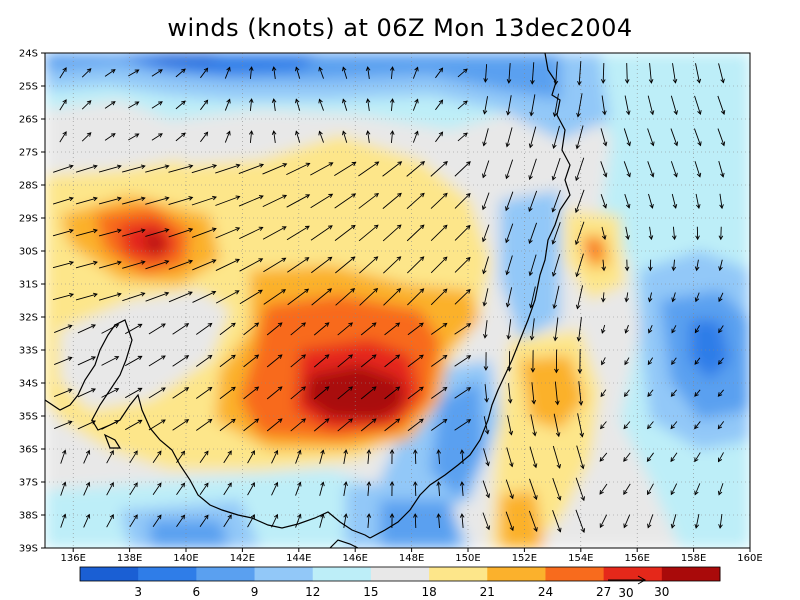 Image resolution: width=800 pixels, height=600 pixels. Describe the element at coordinates (28, 54) in the screenshot. I see `lat-label: 24S` at that location.